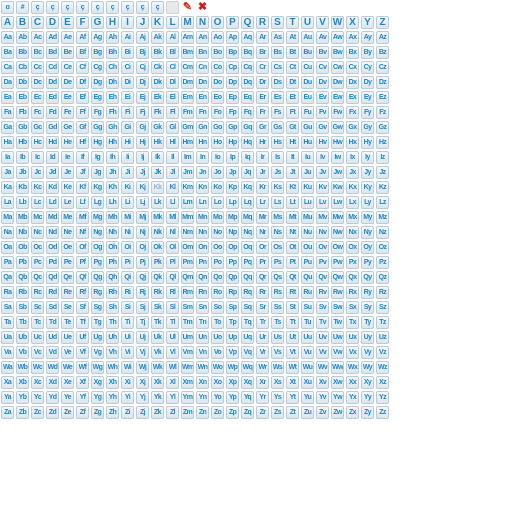  What do you see at coordinates (97, 277) in the screenshot?
I see `digraph-tile: Qg` at bounding box center [97, 277].